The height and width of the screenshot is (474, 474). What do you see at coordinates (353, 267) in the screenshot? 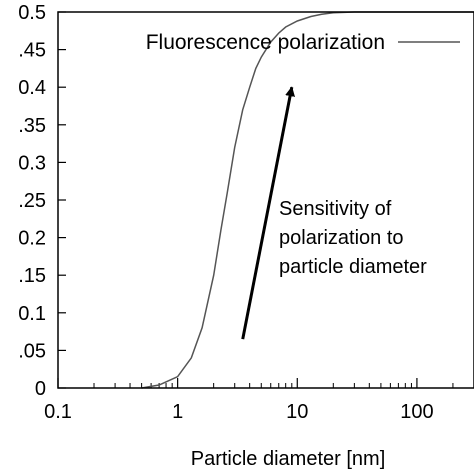
I see `annotation-line-3: particle diameter` at bounding box center [353, 267].